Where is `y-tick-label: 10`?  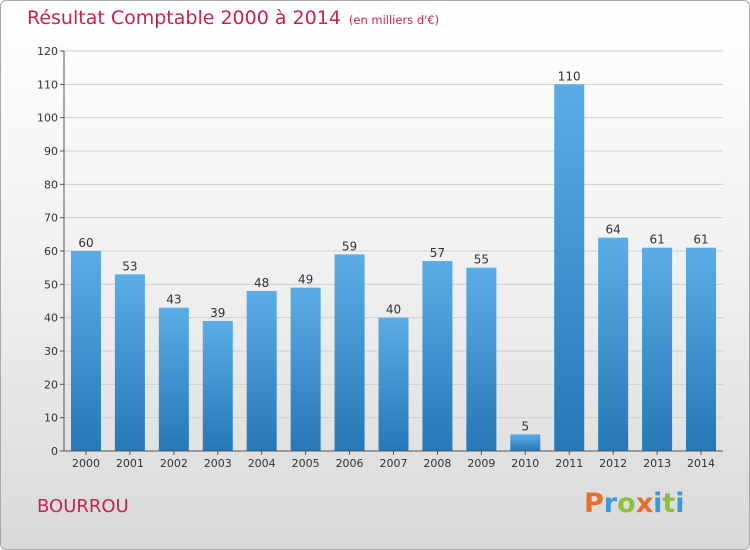
y-tick-label: 10 is located at coordinates (51, 418).